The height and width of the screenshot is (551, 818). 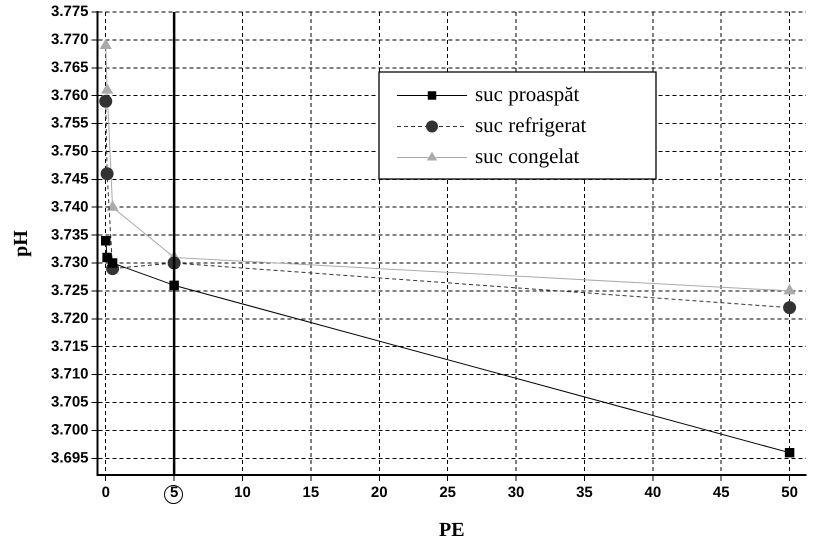 What do you see at coordinates (69, 457) in the screenshot?
I see `y-tick-label: 3.695` at bounding box center [69, 457].